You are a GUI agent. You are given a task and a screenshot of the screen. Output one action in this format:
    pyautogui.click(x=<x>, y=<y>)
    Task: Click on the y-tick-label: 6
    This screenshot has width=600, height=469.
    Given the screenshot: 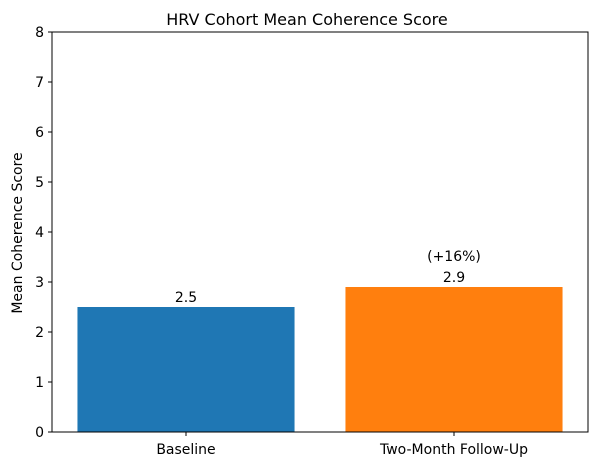 What is the action you would take?
    pyautogui.click(x=39, y=133)
    